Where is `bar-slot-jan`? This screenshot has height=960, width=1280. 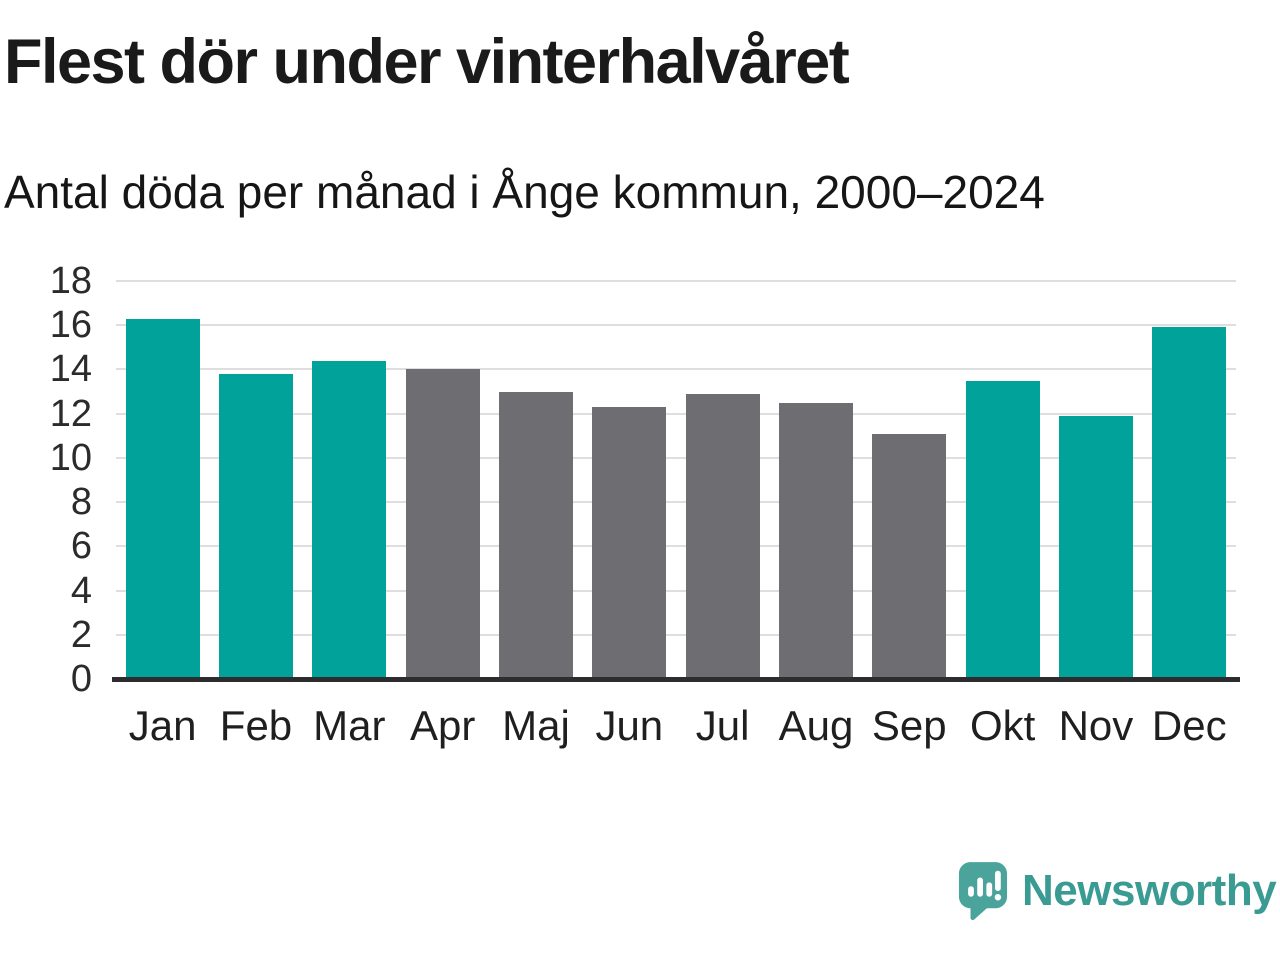
bar-slot-jan is located at coordinates (162, 480).